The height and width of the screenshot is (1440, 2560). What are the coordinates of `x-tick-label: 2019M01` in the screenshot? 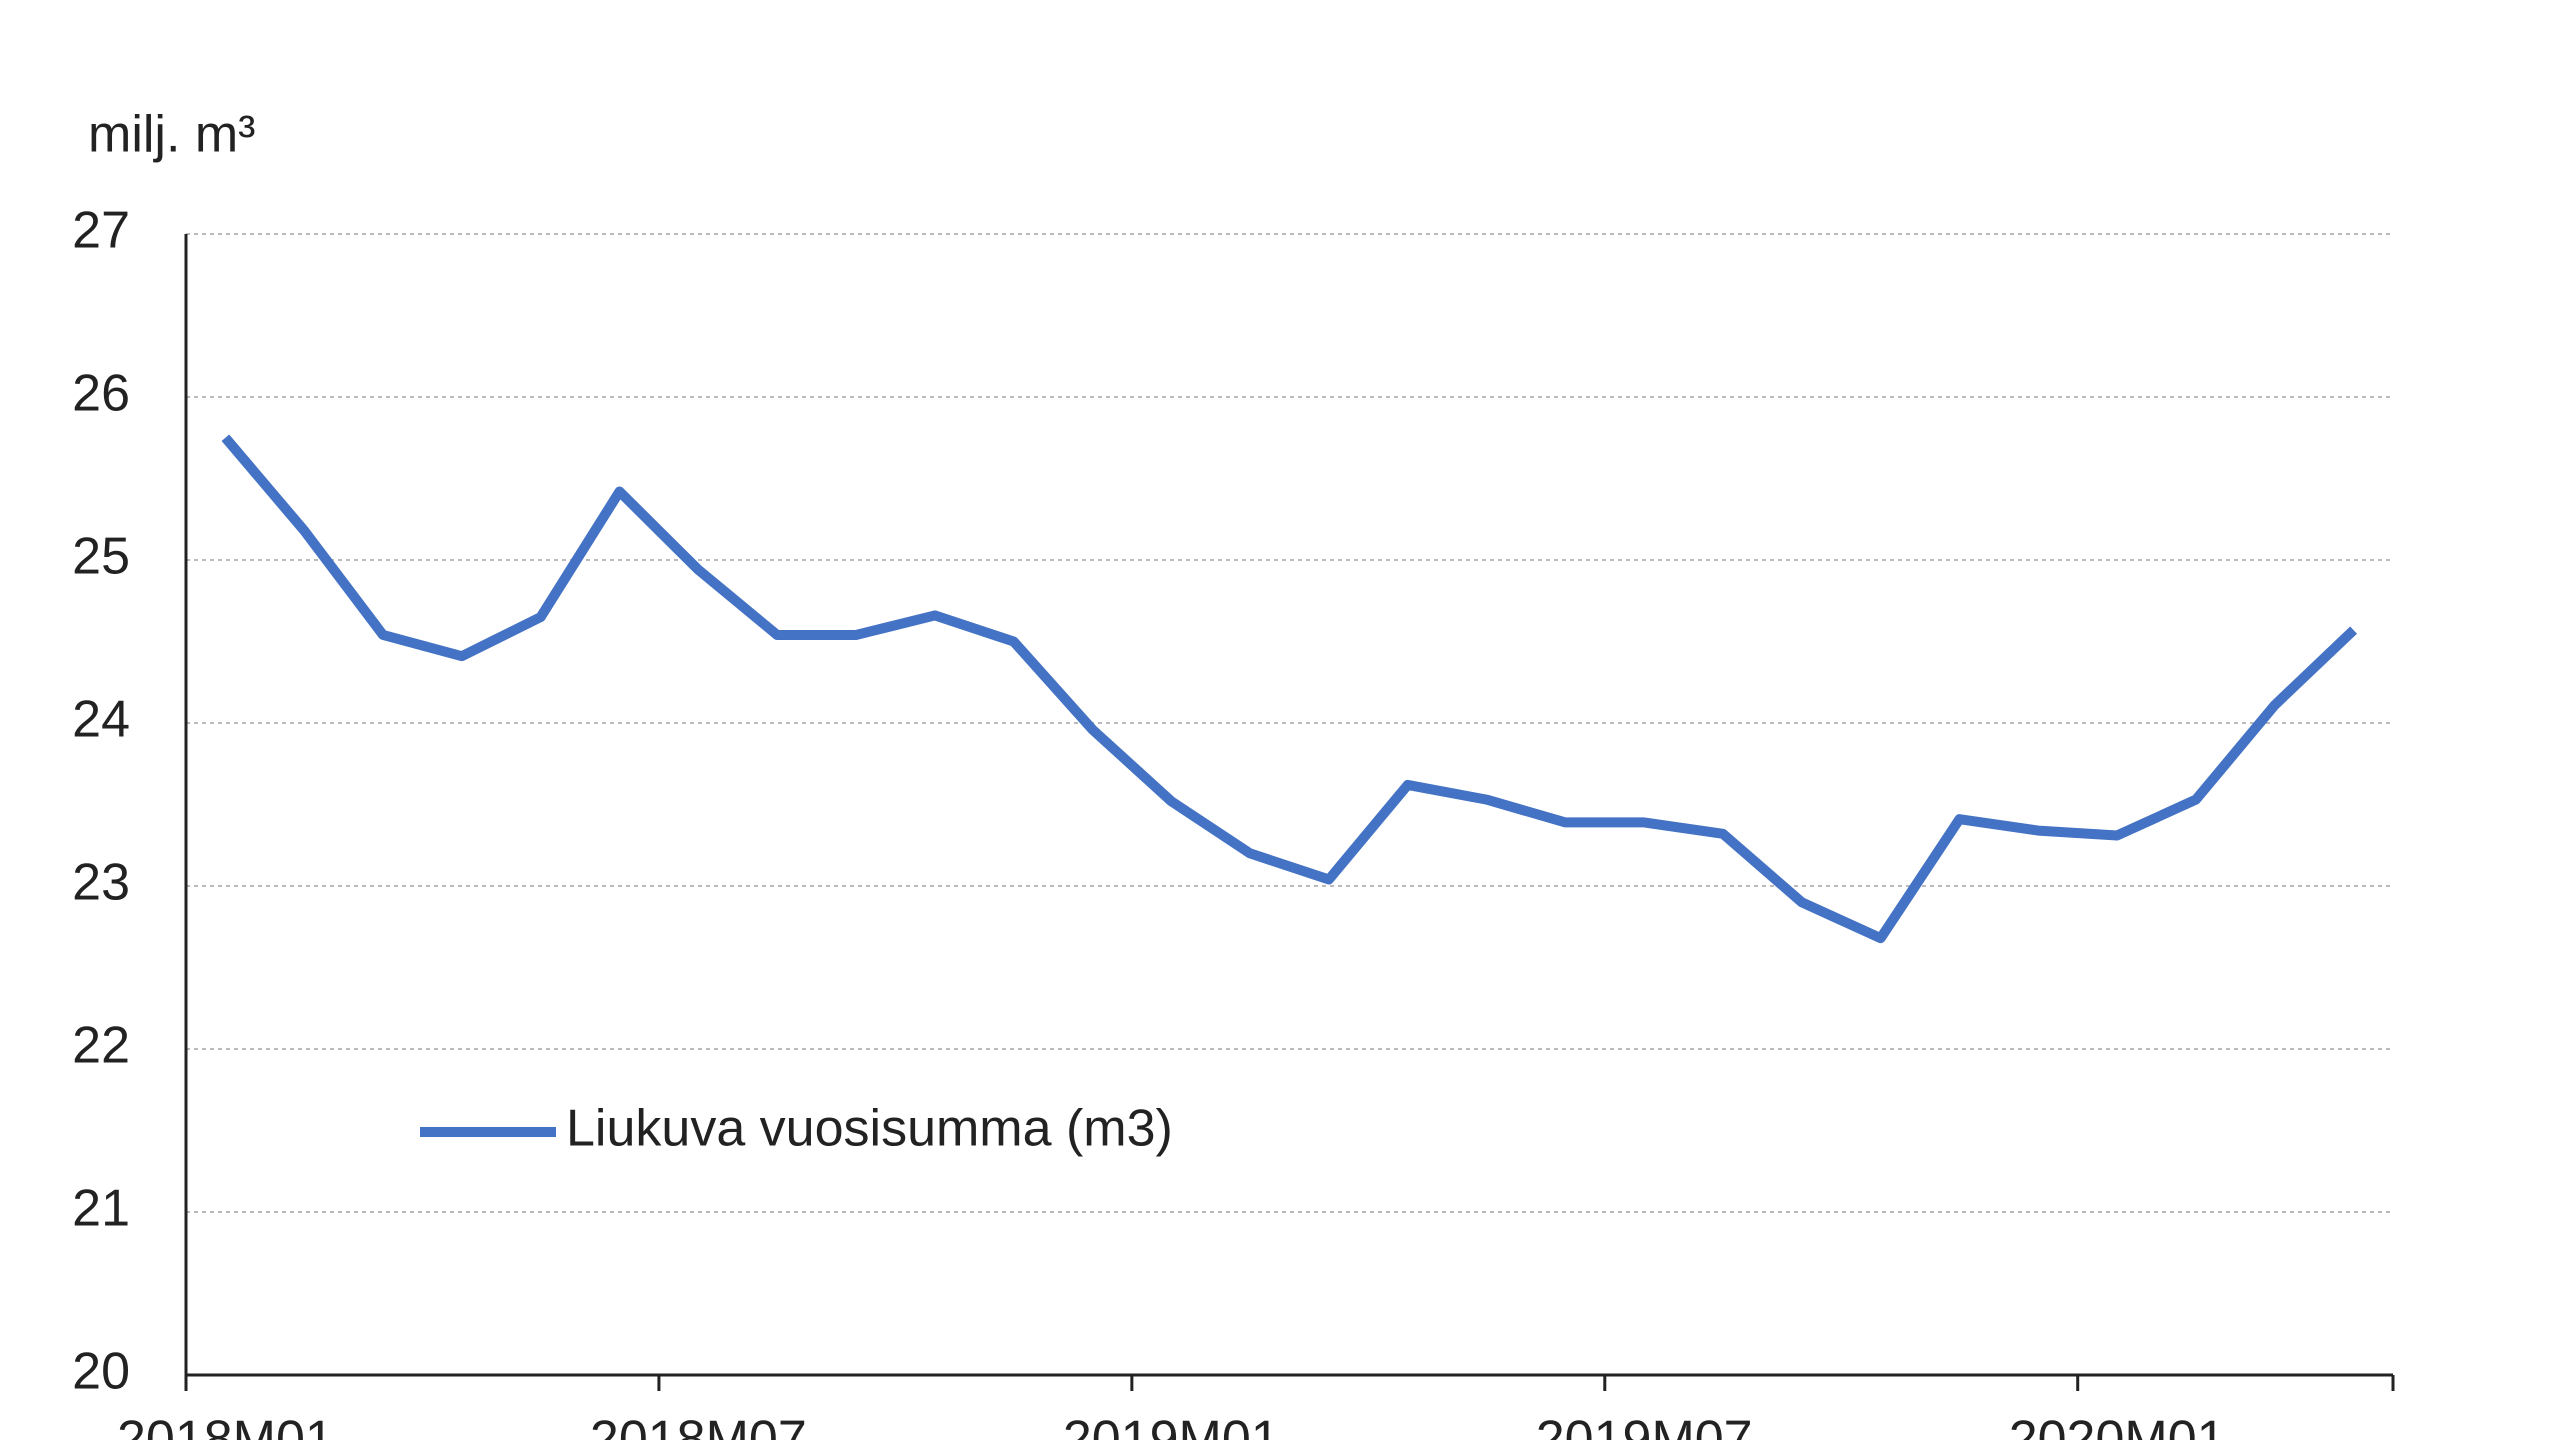 It's located at (1171, 1425).